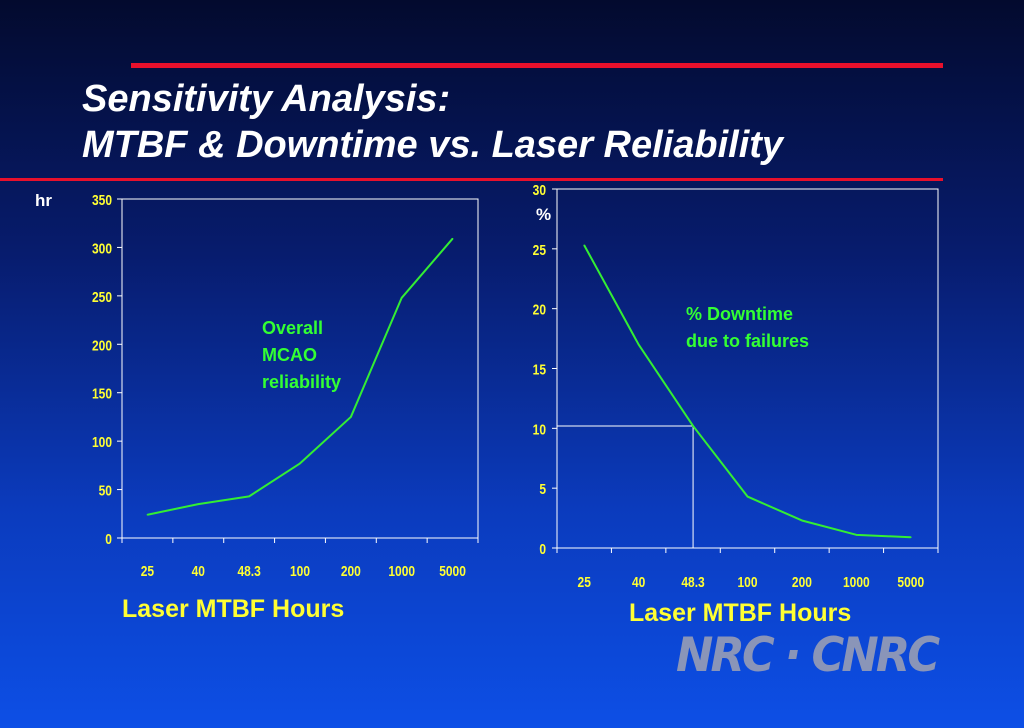 This screenshot has height=728, width=1024. Describe the element at coordinates (544, 214) in the screenshot. I see `right-y-unit-label: %` at that location.